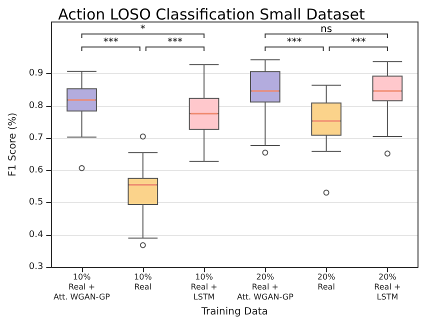 This screenshot has height=322, width=423. Describe the element at coordinates (234, 312) in the screenshot. I see `x-axis-title: Training Data` at that location.